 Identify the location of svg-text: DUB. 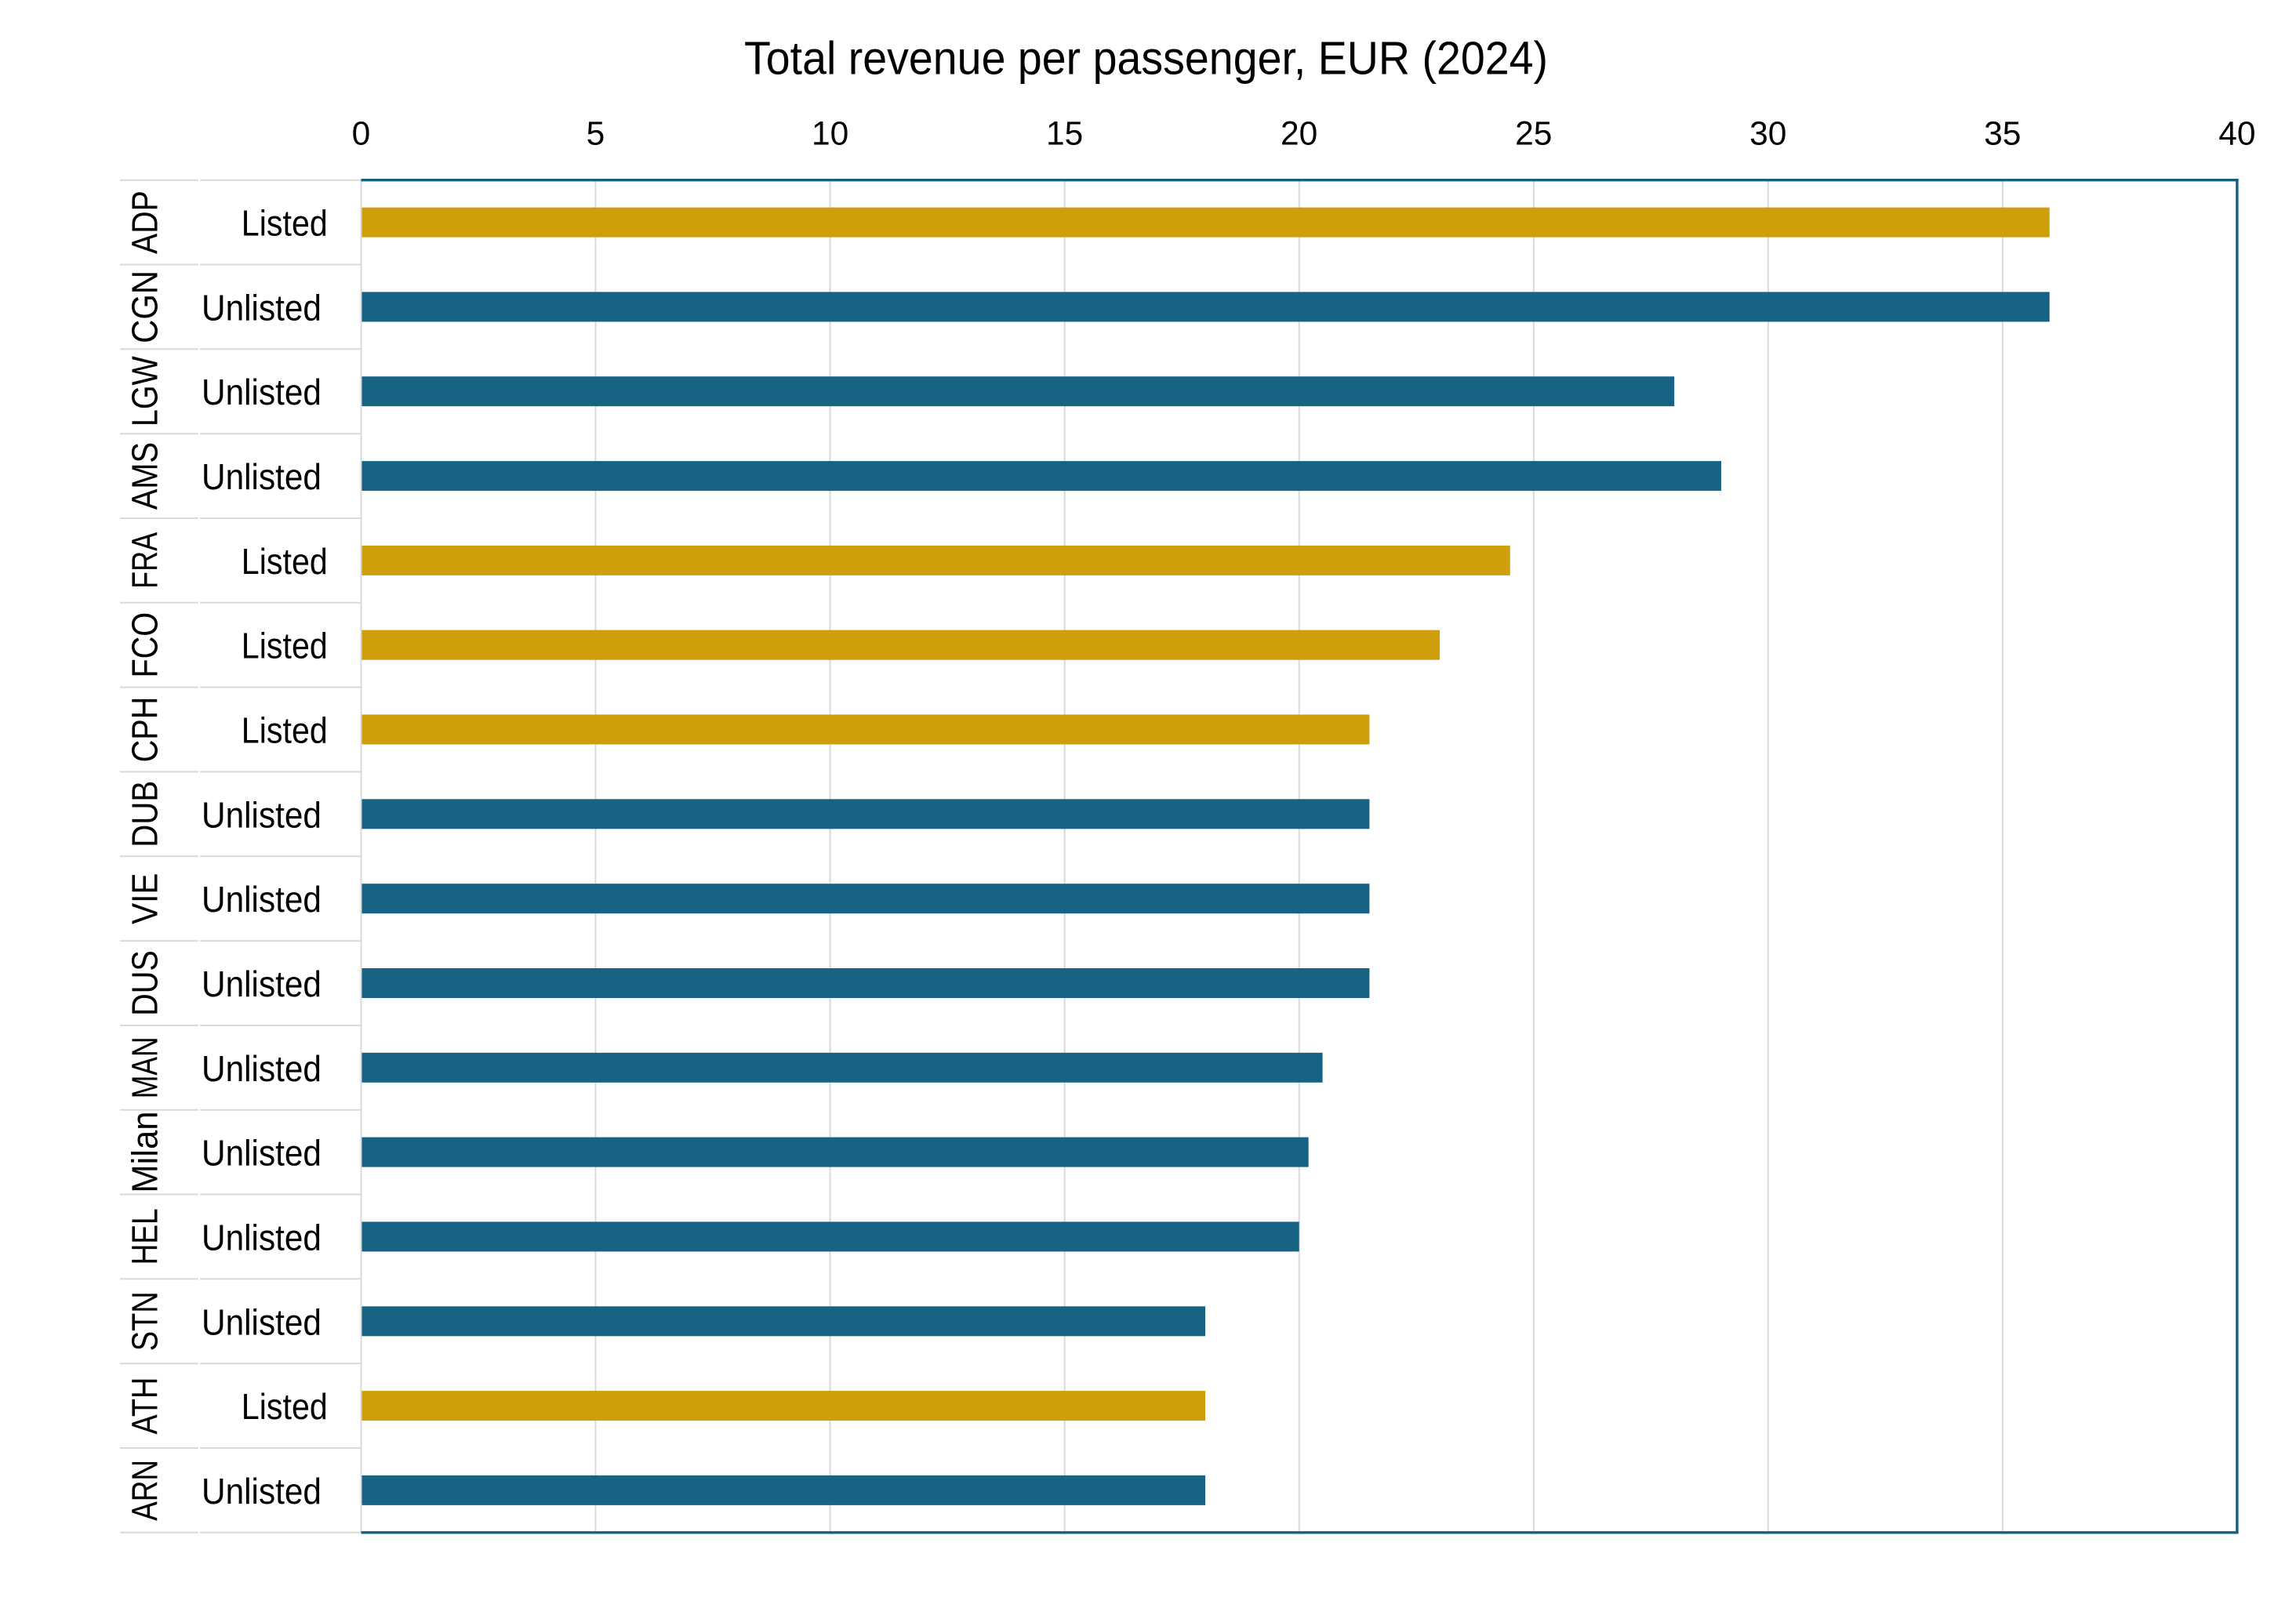
(144, 814).